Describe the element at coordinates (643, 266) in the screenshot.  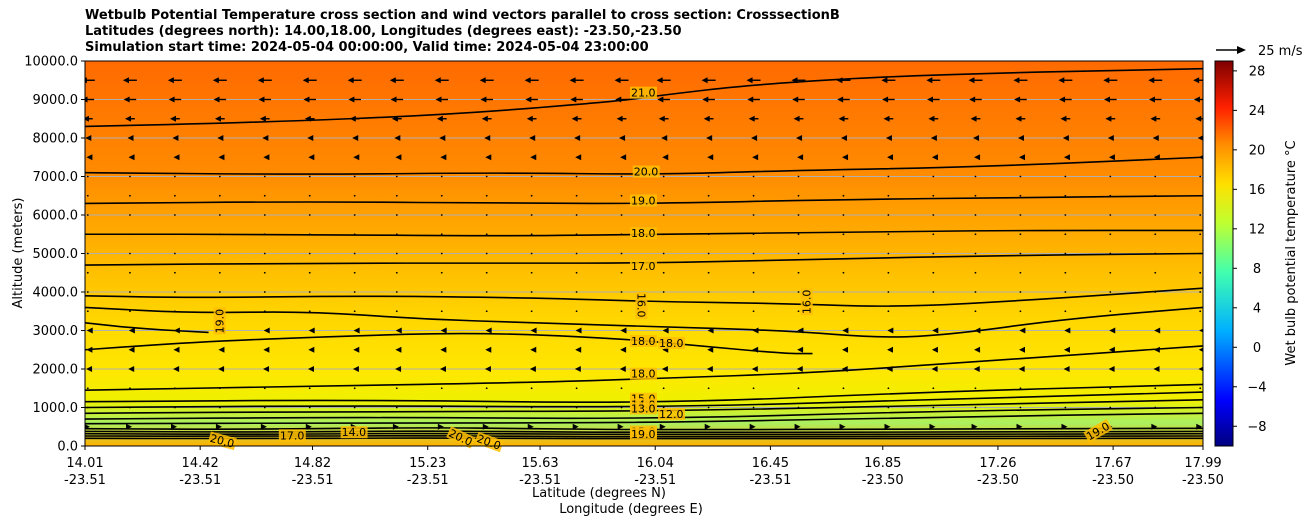
I see `contour-label: 17.0` at that location.